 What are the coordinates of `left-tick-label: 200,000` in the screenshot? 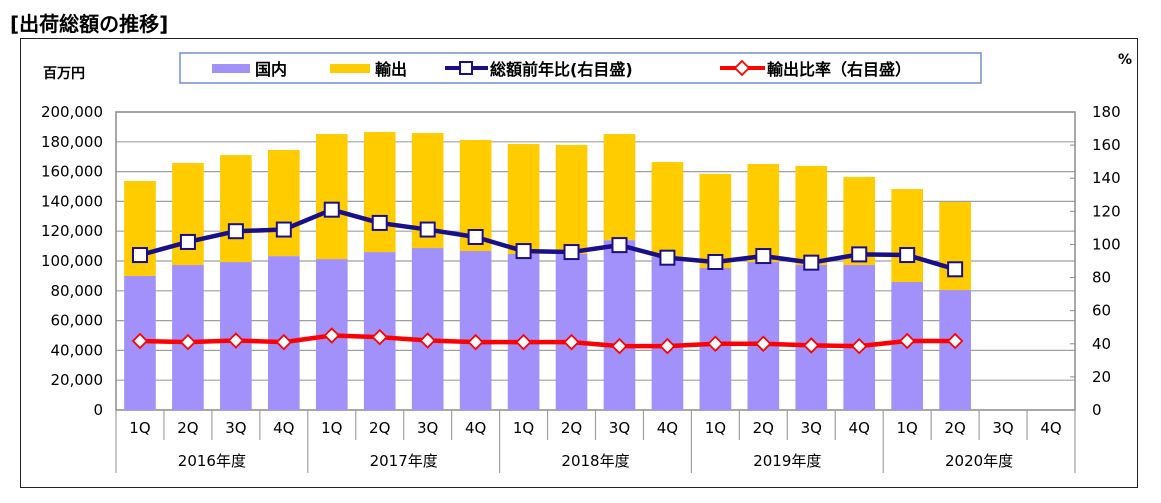 It's located at (72, 112).